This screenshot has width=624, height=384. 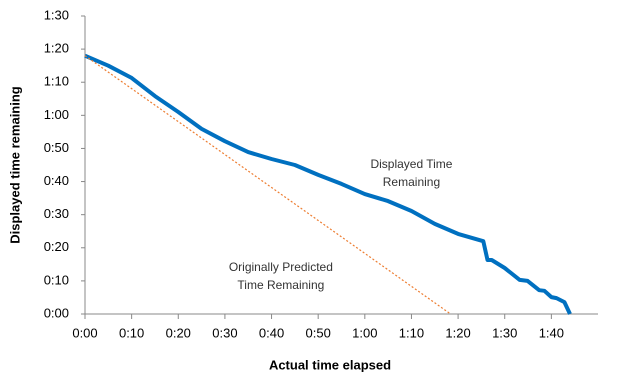 What do you see at coordinates (56, 180) in the screenshot?
I see `y-tick-label: 0:40` at bounding box center [56, 180].